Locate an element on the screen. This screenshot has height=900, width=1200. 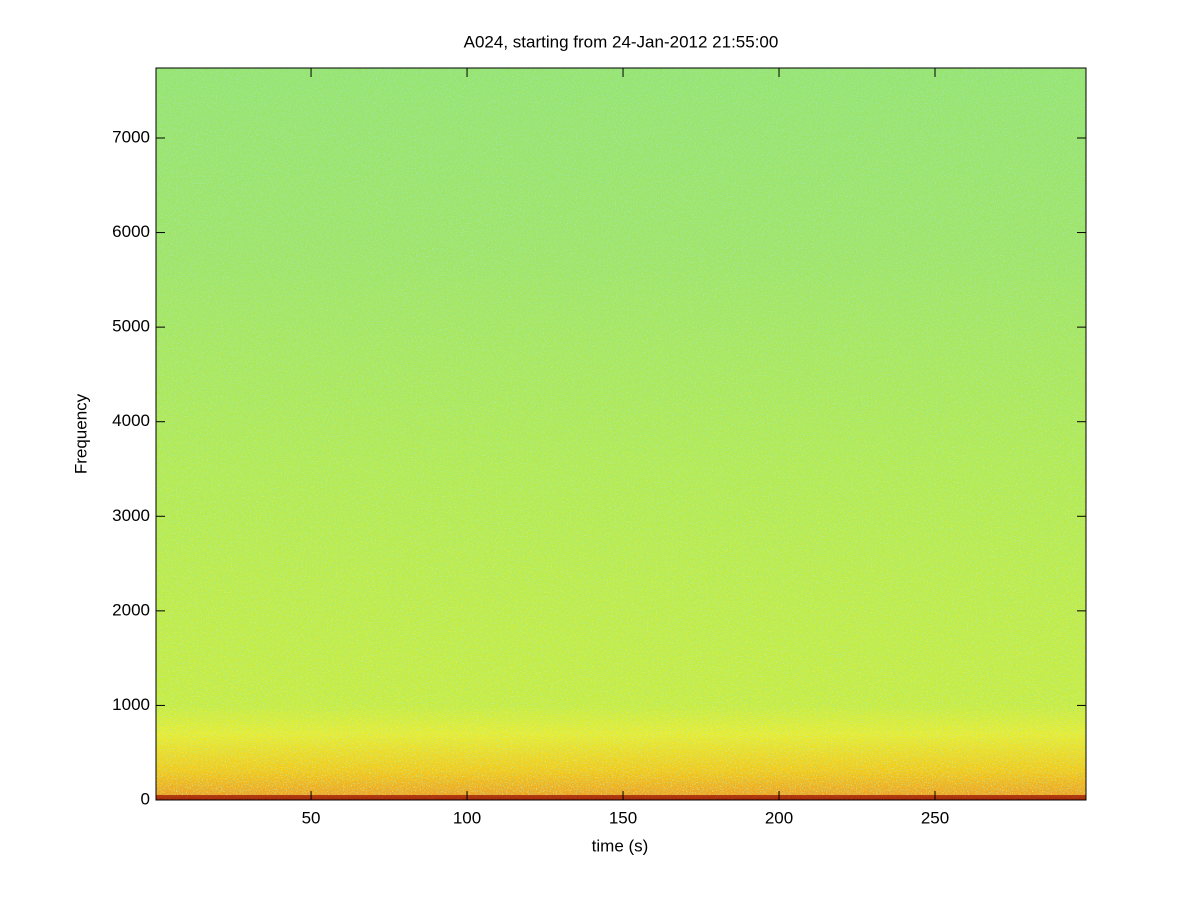
y-tick-label: 3000 is located at coordinates (131, 515).